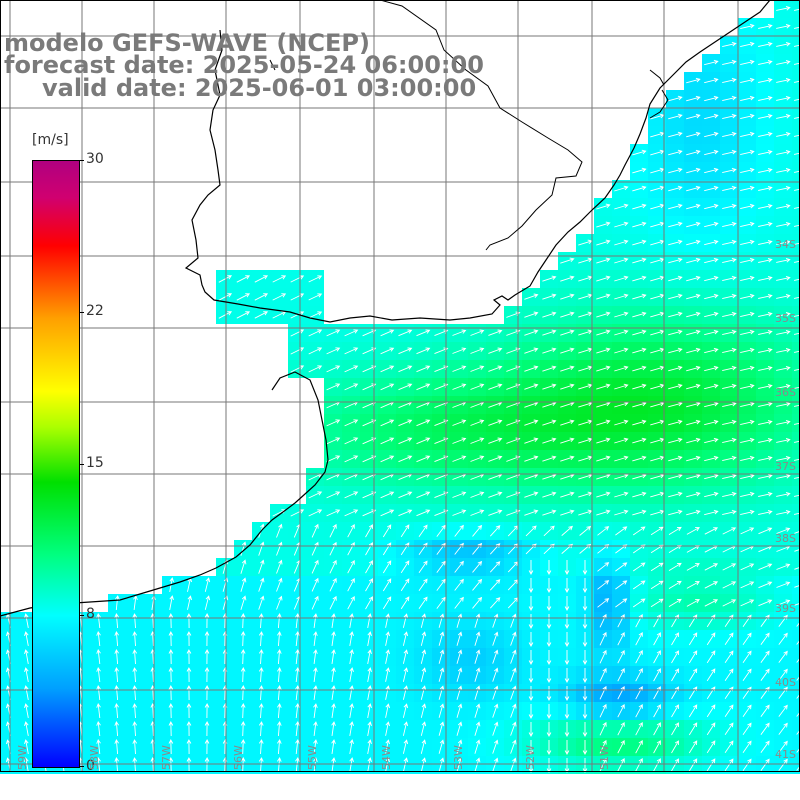  I want to click on longitude-label: 51W, so click(604, 757).